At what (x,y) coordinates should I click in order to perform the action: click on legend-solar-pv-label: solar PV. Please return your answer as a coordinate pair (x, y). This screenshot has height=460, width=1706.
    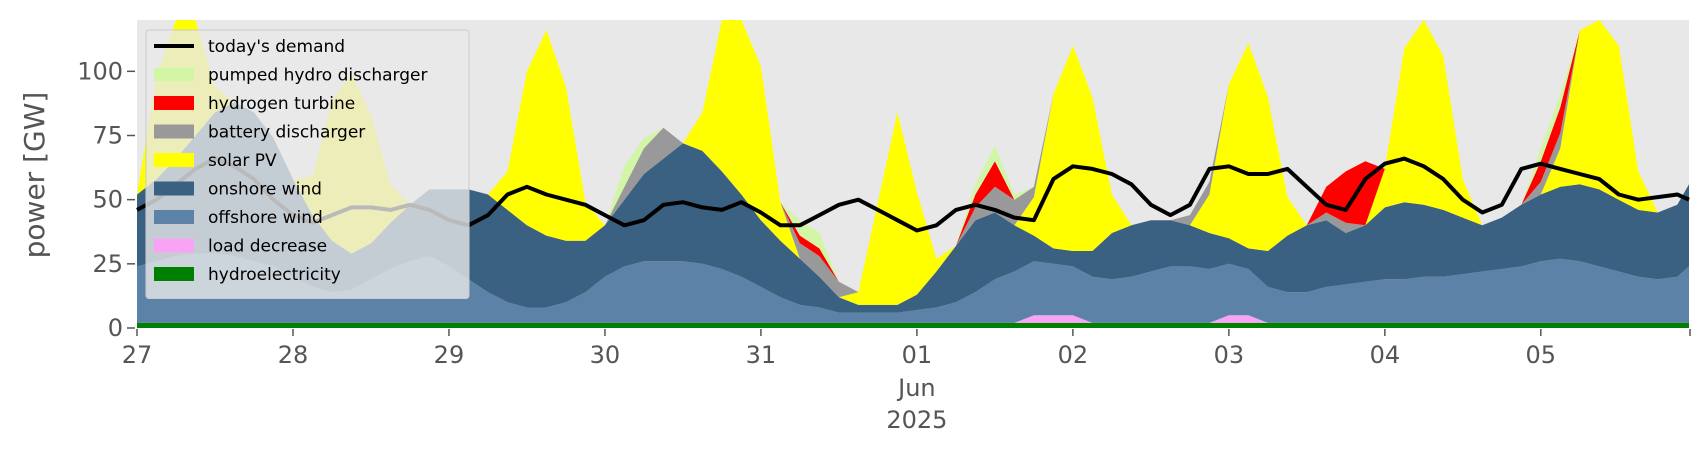
    Looking at the image, I should click on (242, 161).